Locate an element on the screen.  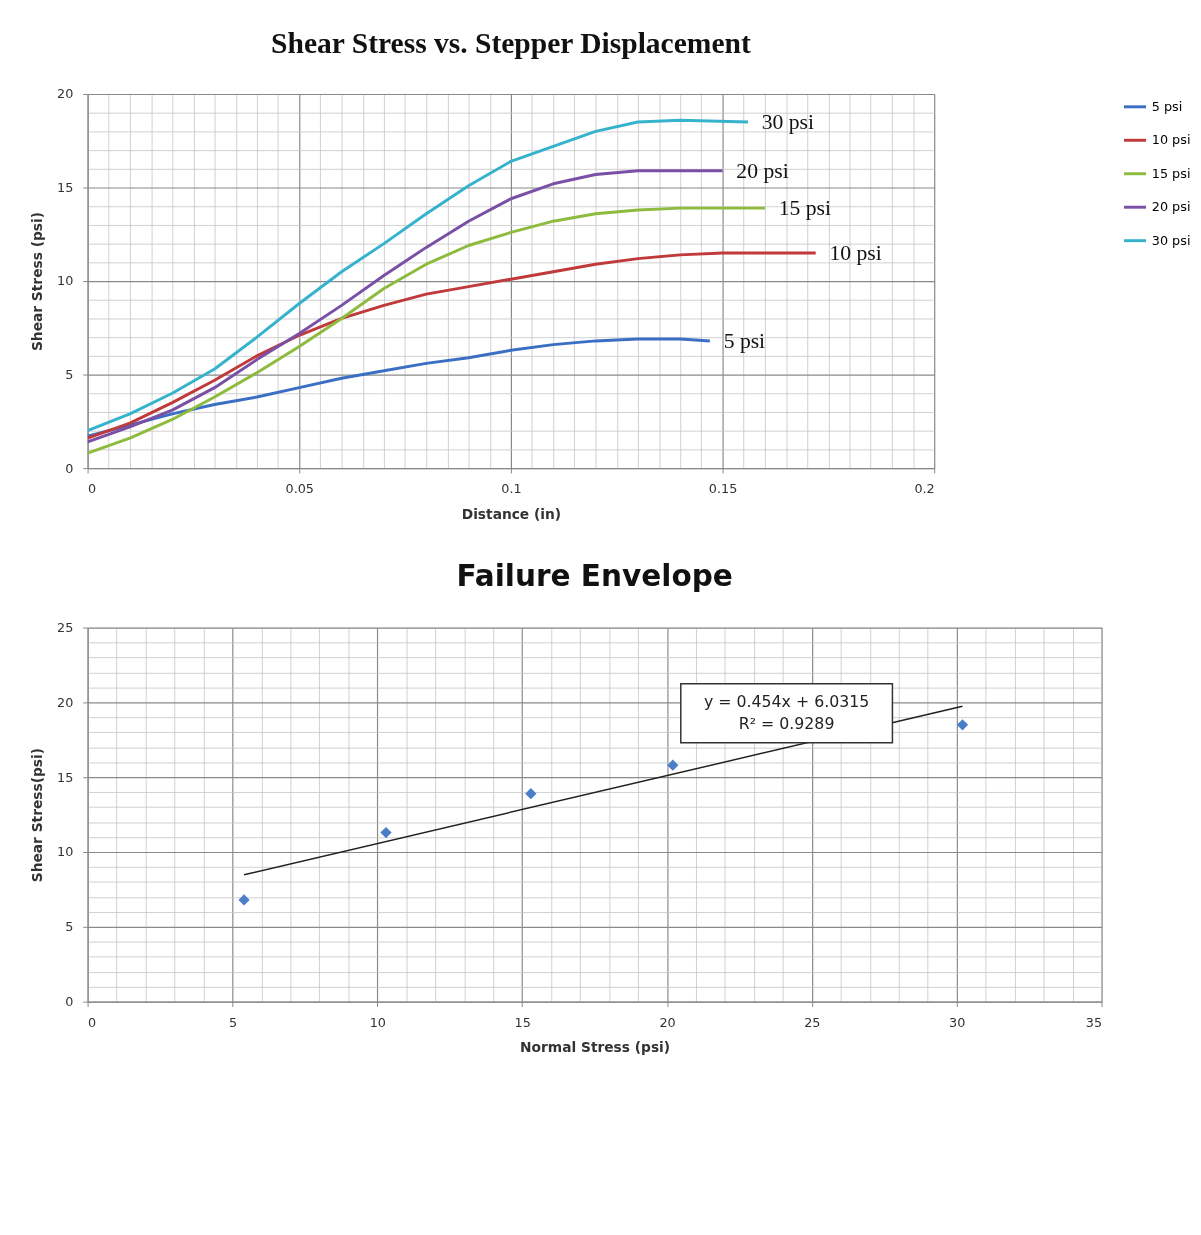
annotation: 10 psi is located at coordinates (855, 252).